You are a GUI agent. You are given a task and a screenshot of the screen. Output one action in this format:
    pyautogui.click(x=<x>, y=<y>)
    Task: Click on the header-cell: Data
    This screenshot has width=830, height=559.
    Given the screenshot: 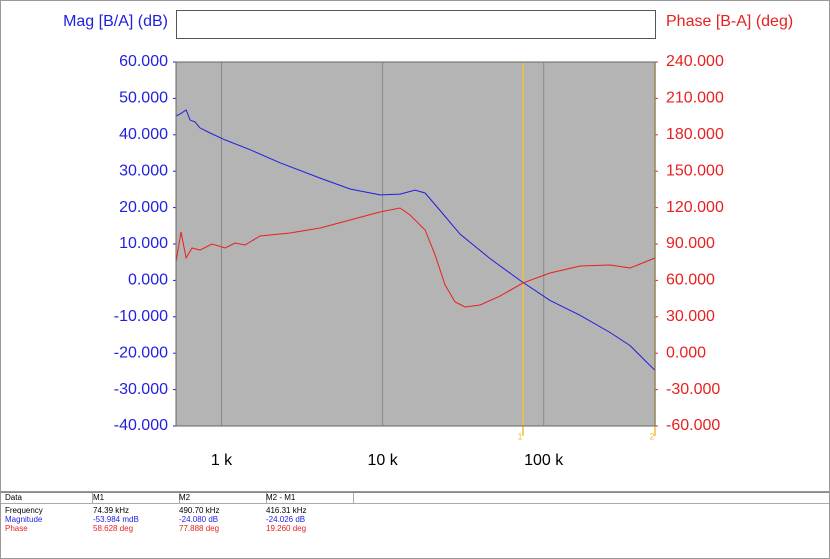 What is the action you would take?
    pyautogui.click(x=49, y=498)
    